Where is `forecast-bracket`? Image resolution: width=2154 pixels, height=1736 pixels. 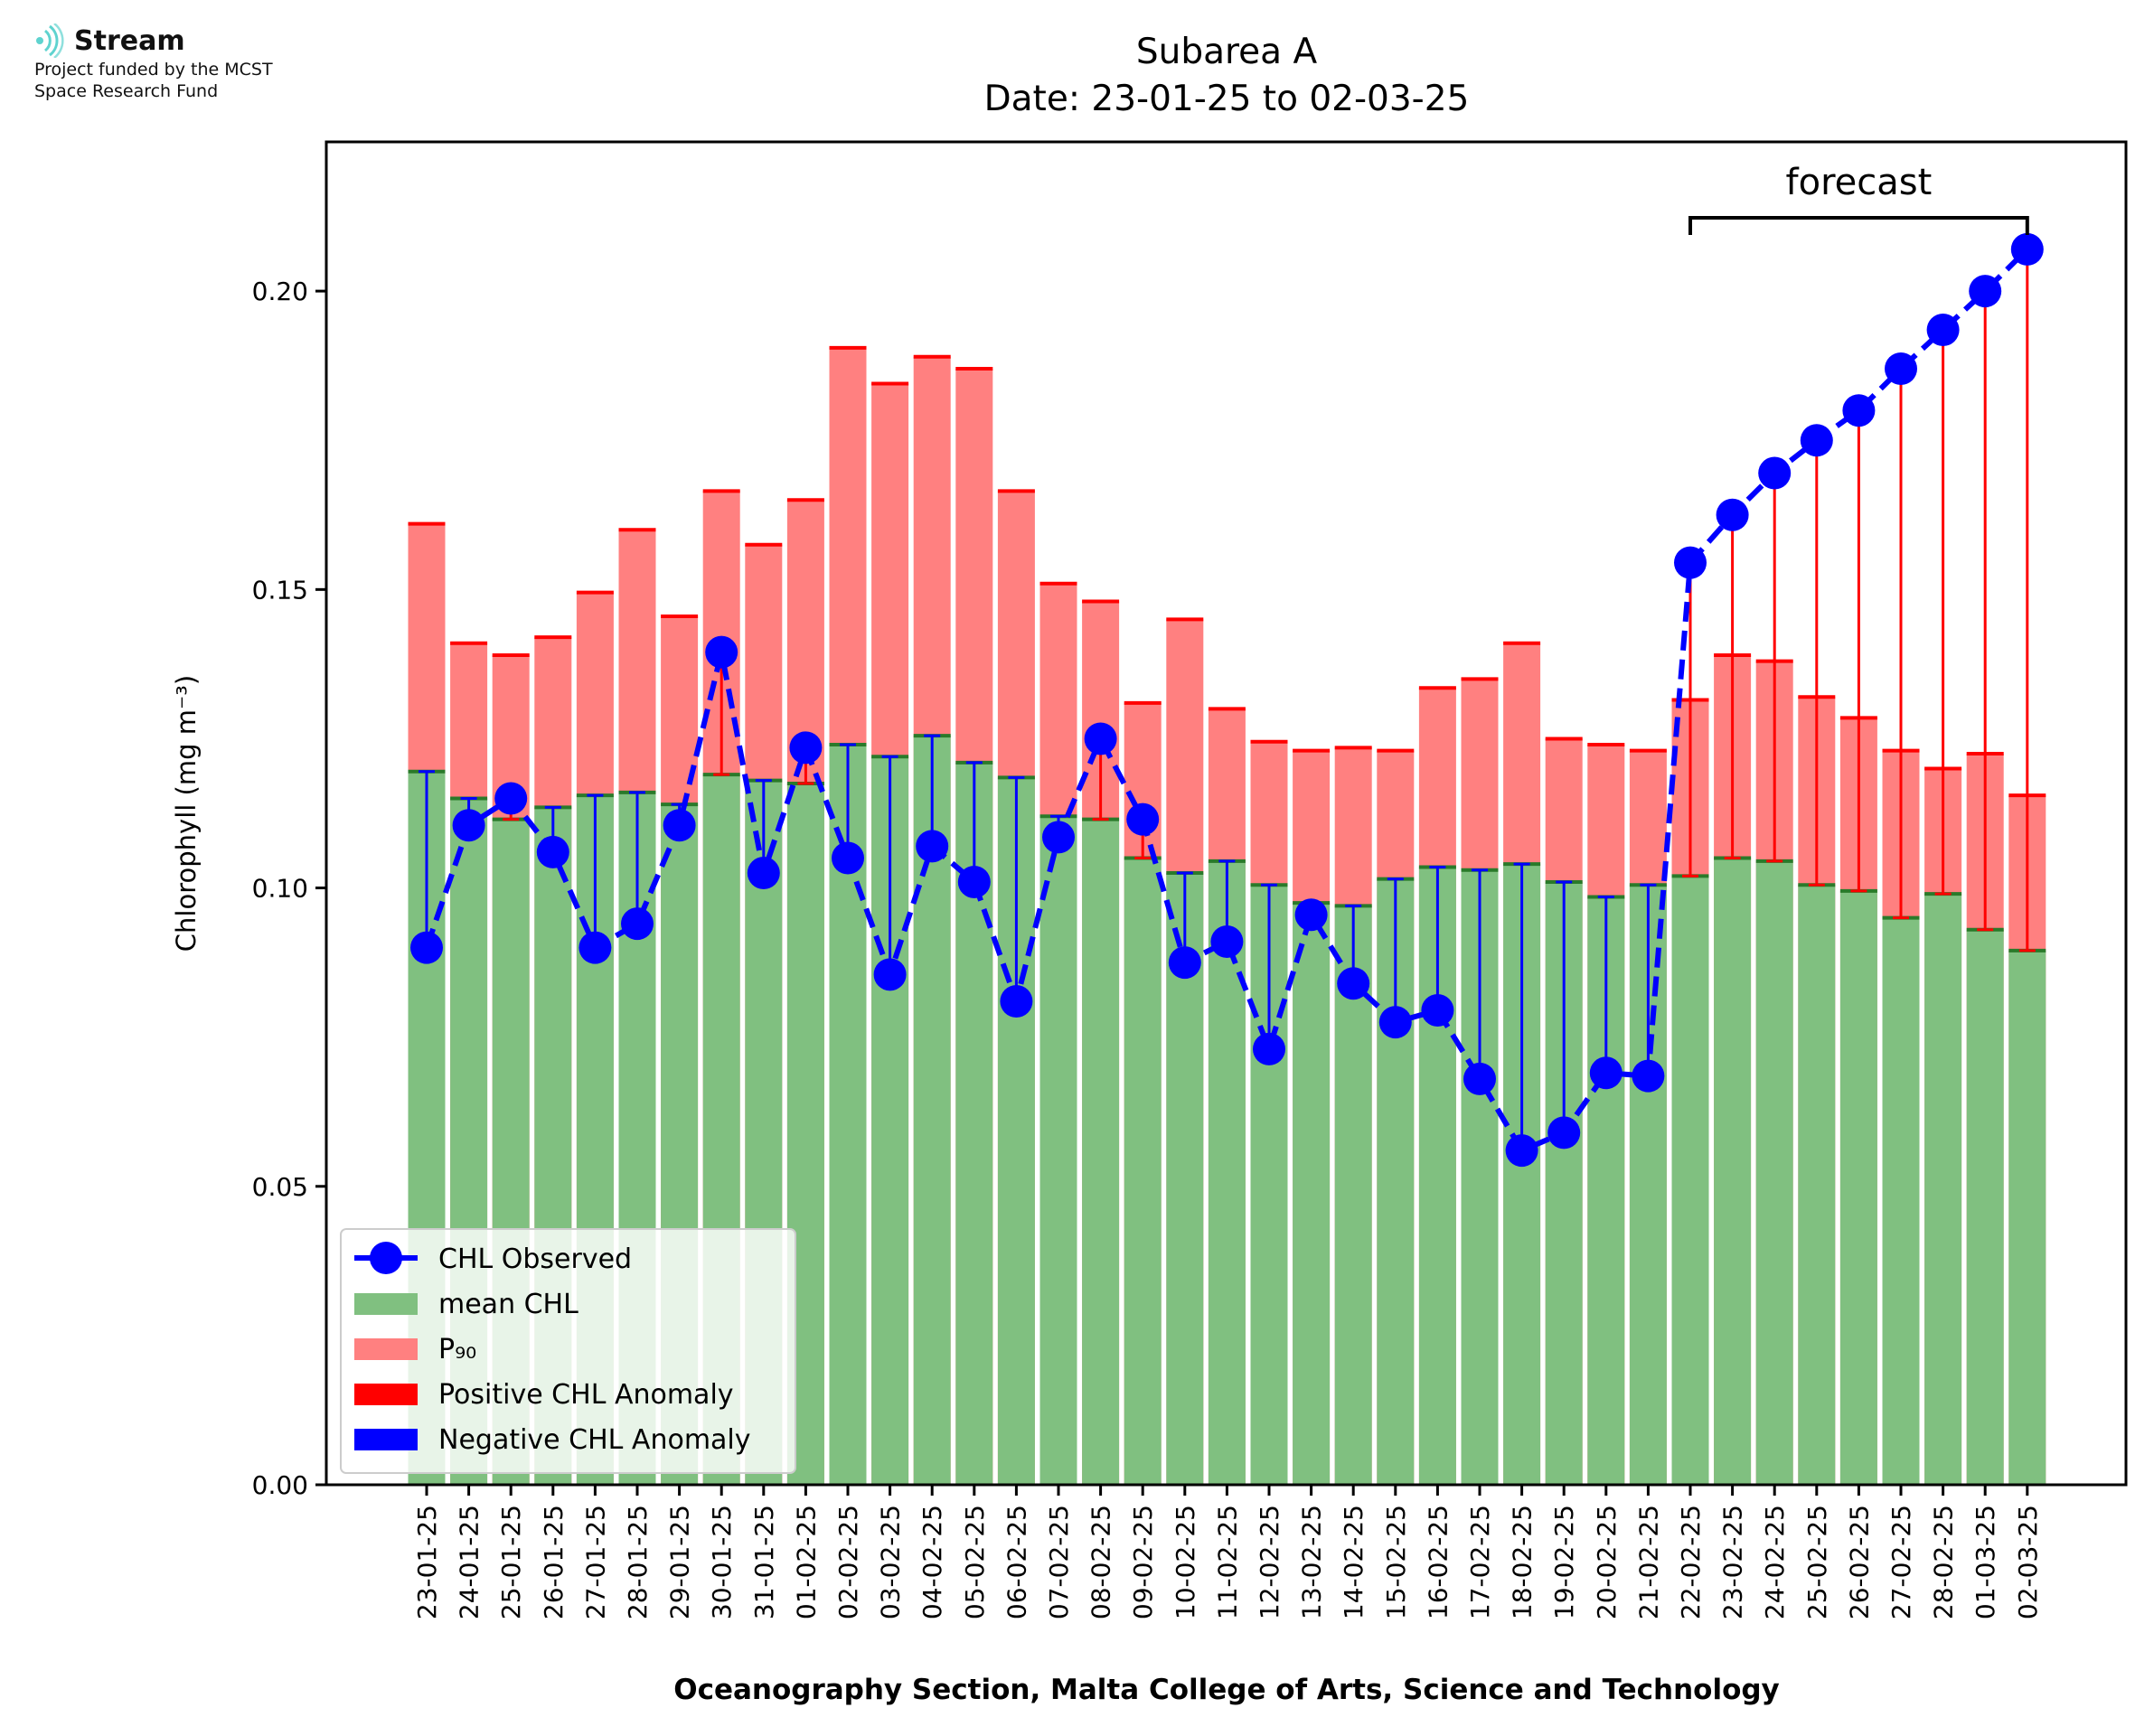 forecast-bracket is located at coordinates (1858, 225).